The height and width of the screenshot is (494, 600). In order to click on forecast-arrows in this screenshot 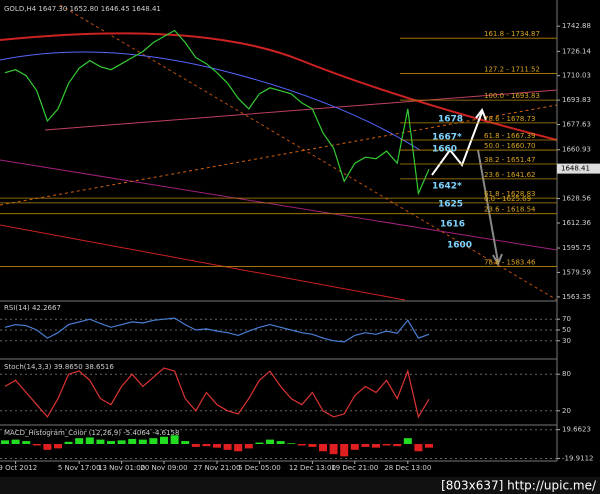, I will do `click(467, 187)`.